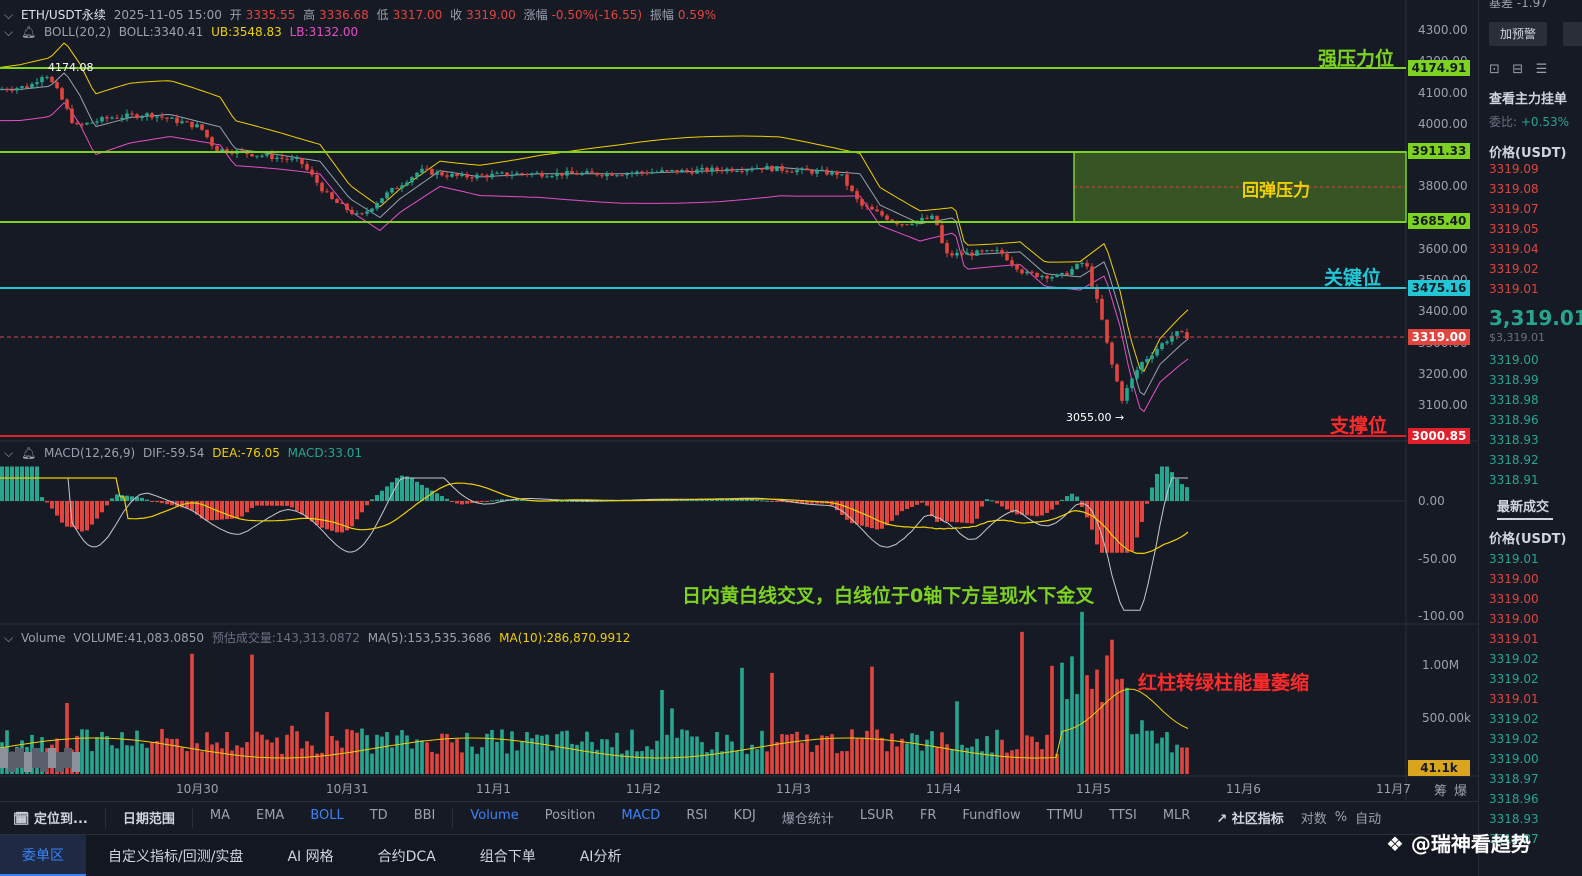 The image size is (1582, 876). Describe the element at coordinates (1514, 440) in the screenshot. I see `bid-price: 3318.93` at that location.